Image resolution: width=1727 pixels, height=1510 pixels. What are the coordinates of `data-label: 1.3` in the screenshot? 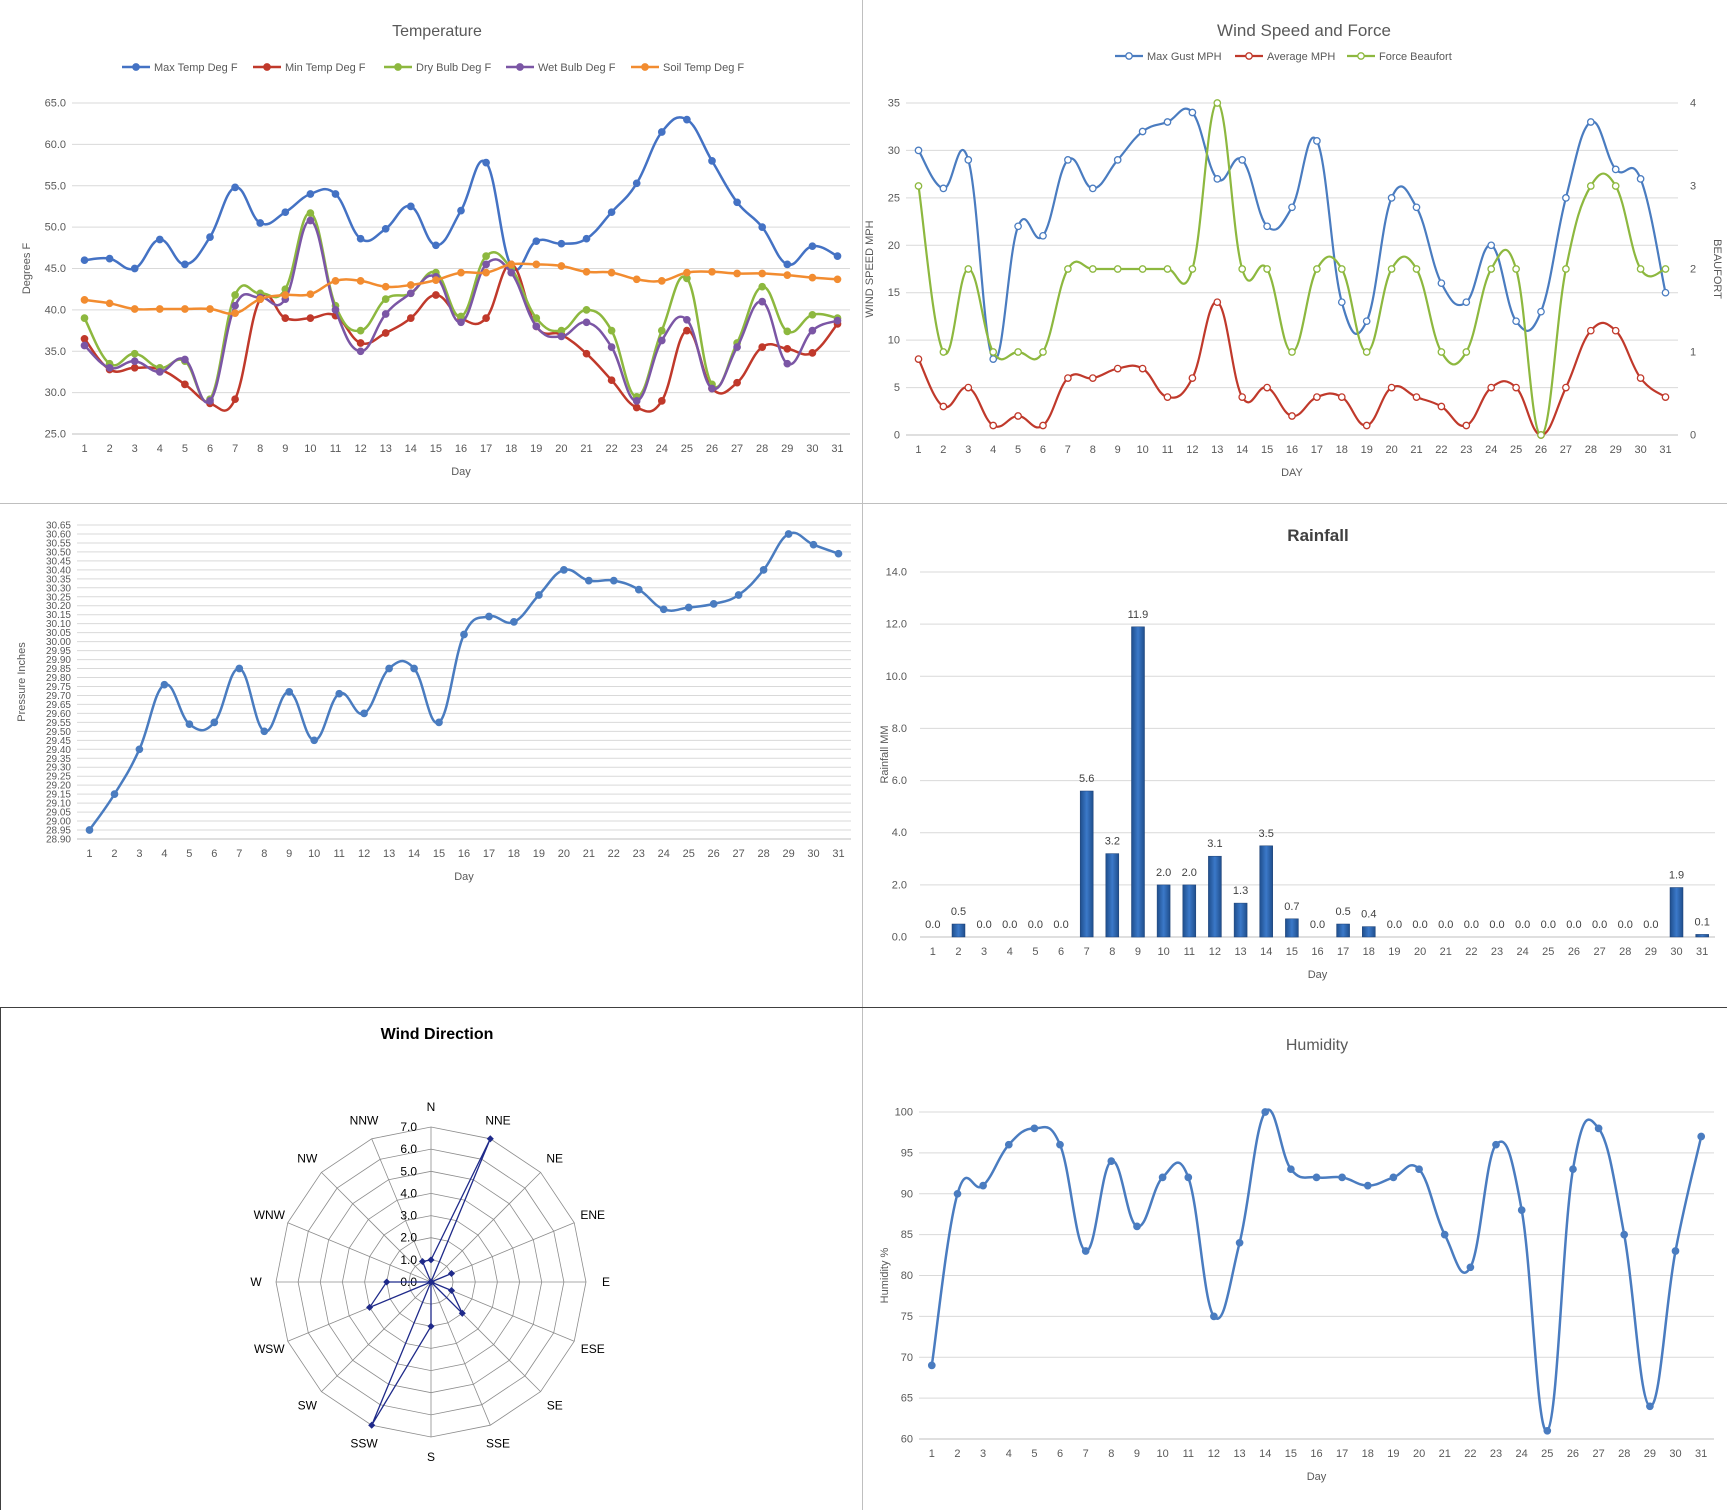 It's located at (1240, 891).